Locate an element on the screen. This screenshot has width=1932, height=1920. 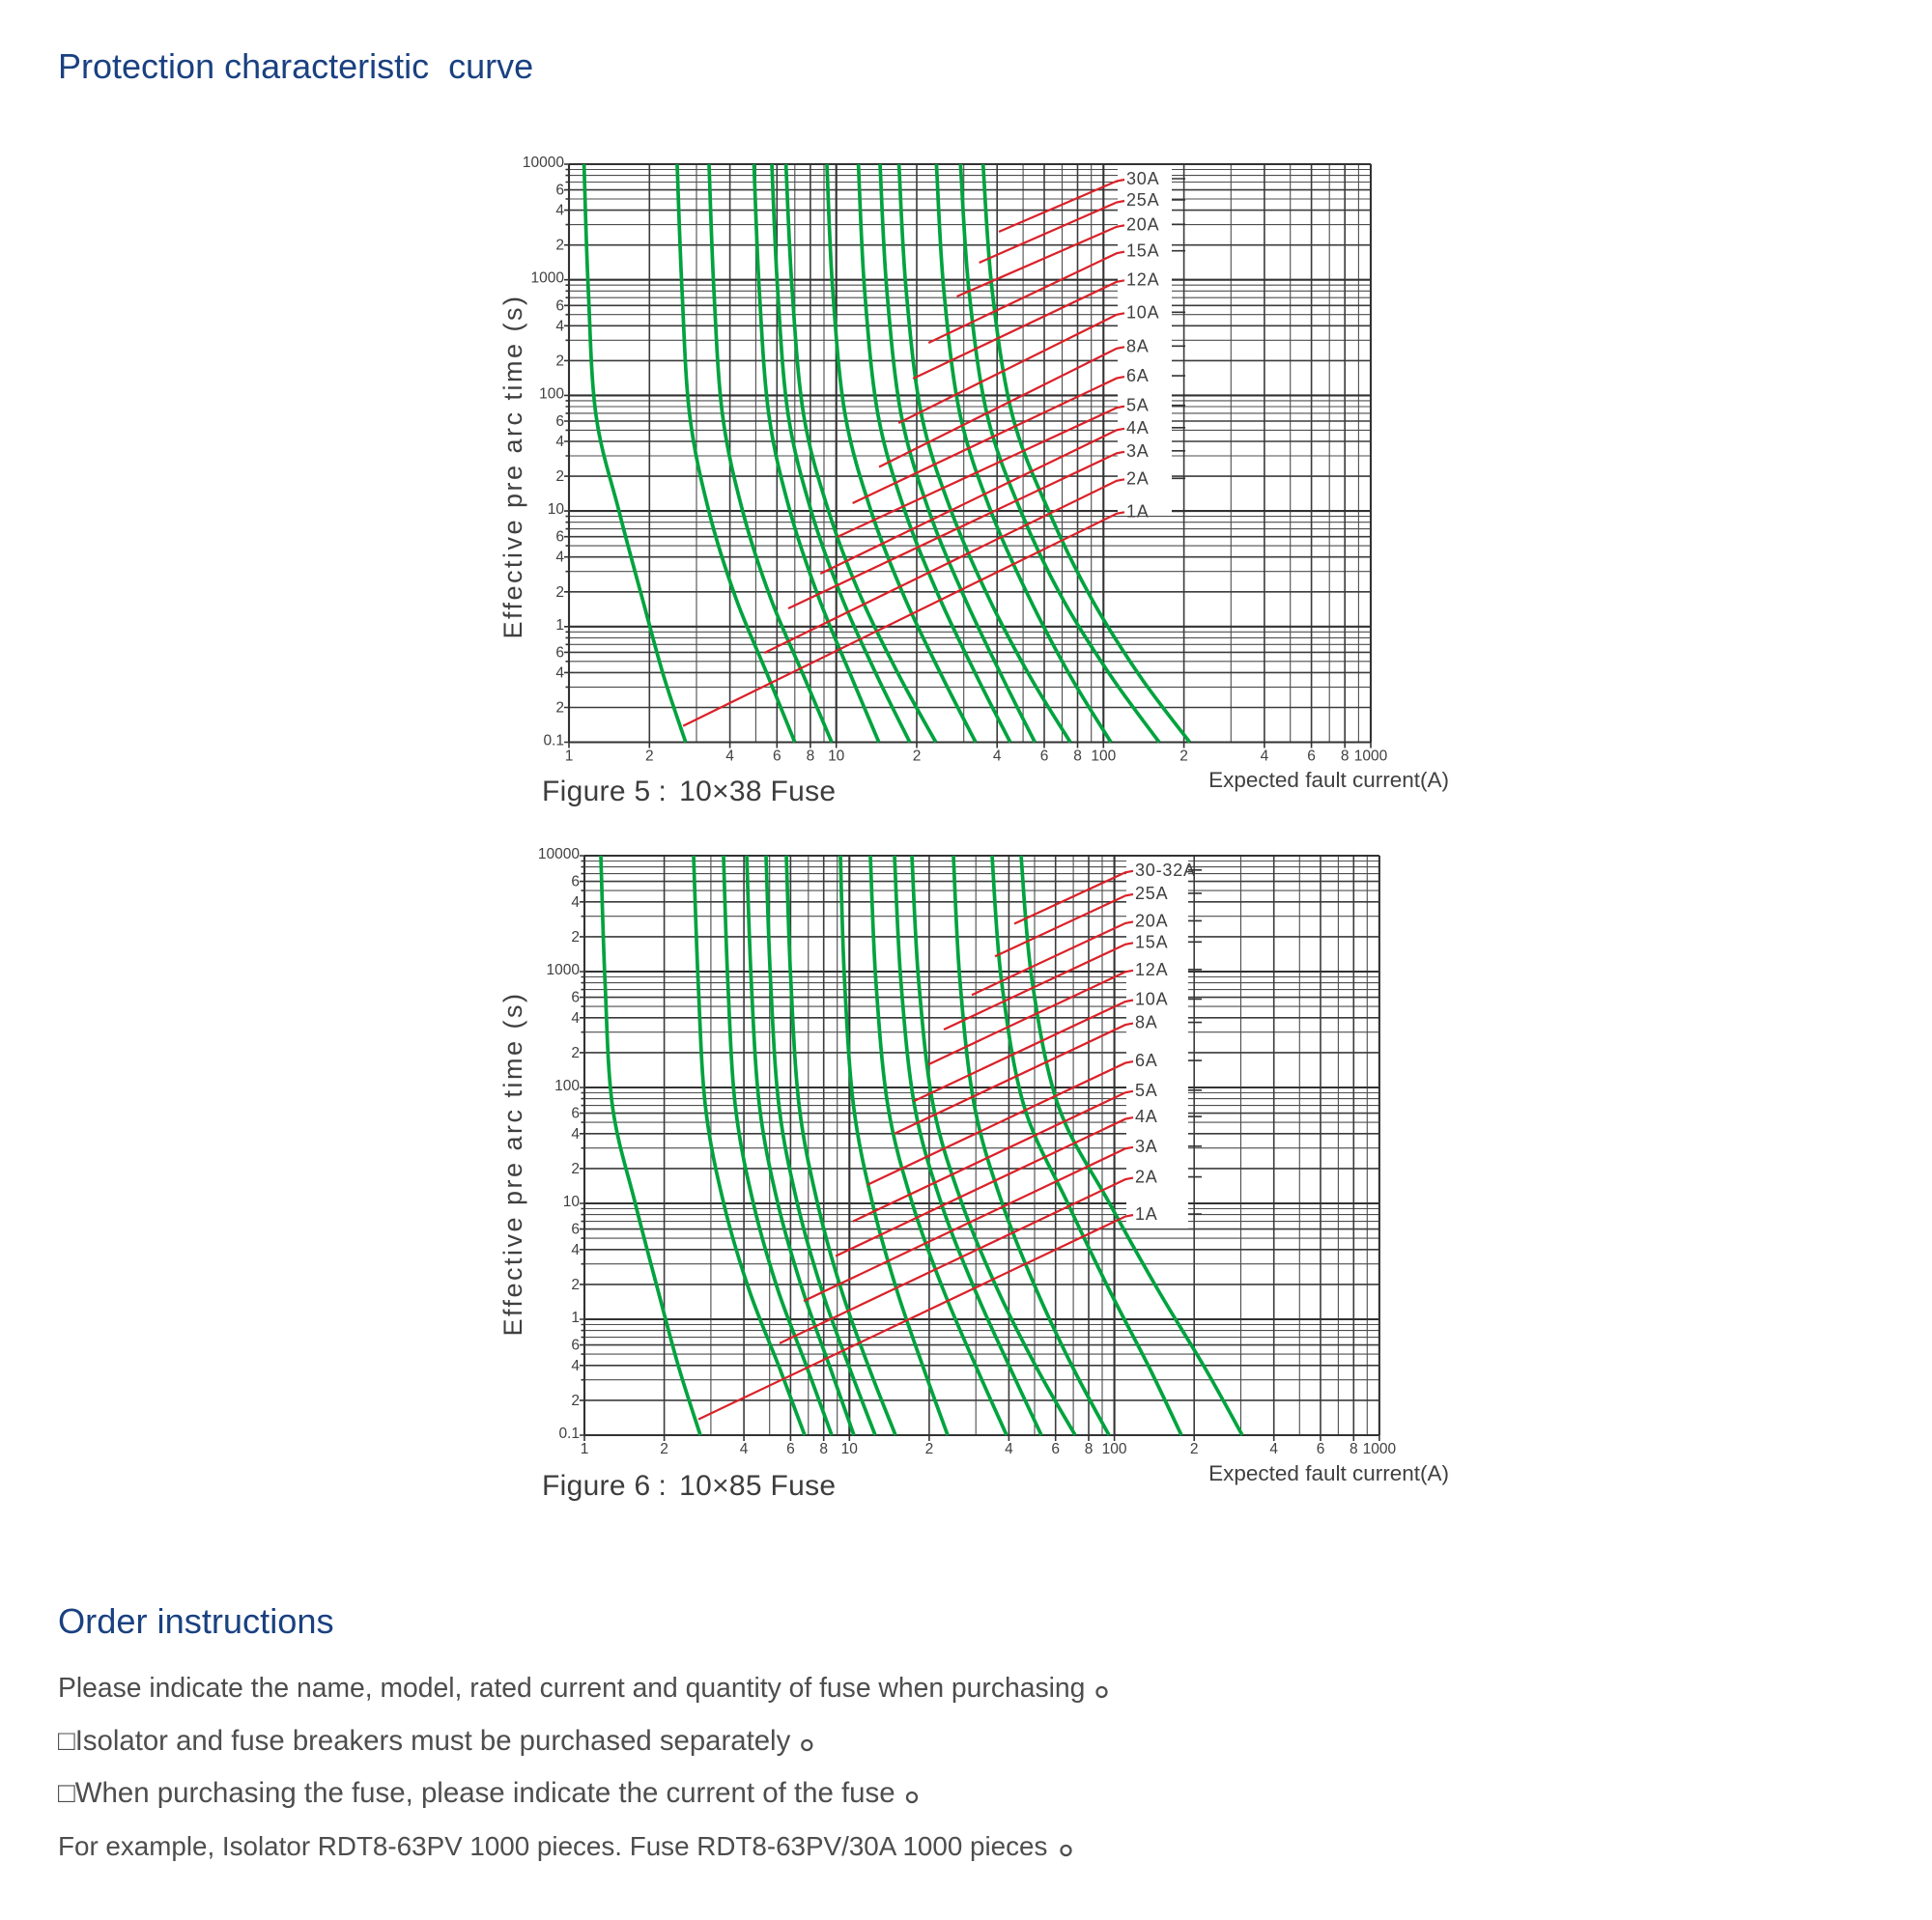
svg-text: 10A is located at coordinates (1151, 999).